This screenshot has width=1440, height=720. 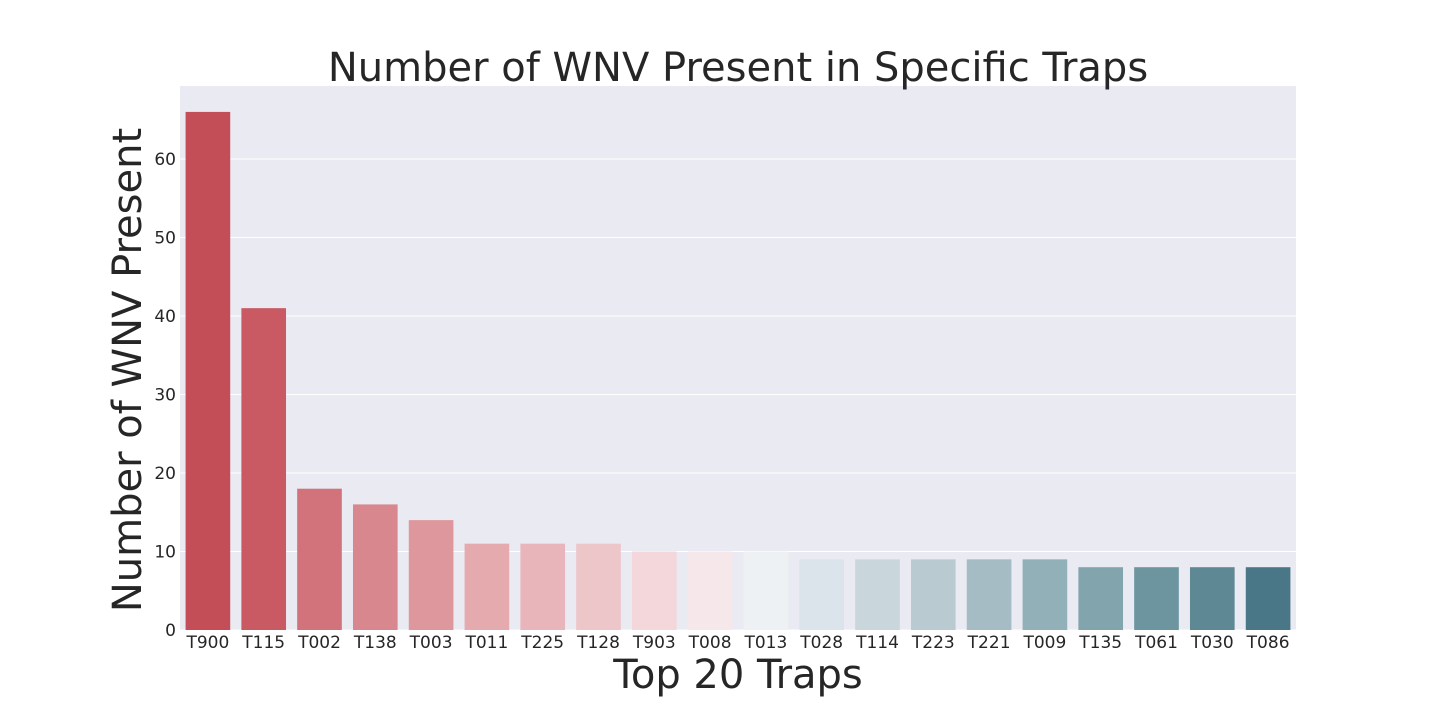 What do you see at coordinates (375, 643) in the screenshot?
I see `x-tick-label: T138` at bounding box center [375, 643].